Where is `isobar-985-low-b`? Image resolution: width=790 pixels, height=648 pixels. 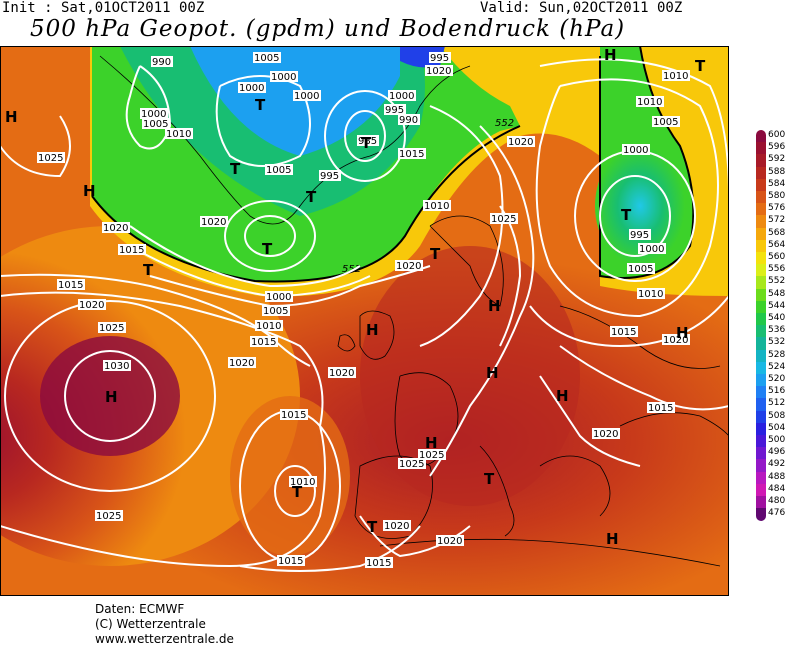 isobar-985-low-b is located at coordinates (365, 136).